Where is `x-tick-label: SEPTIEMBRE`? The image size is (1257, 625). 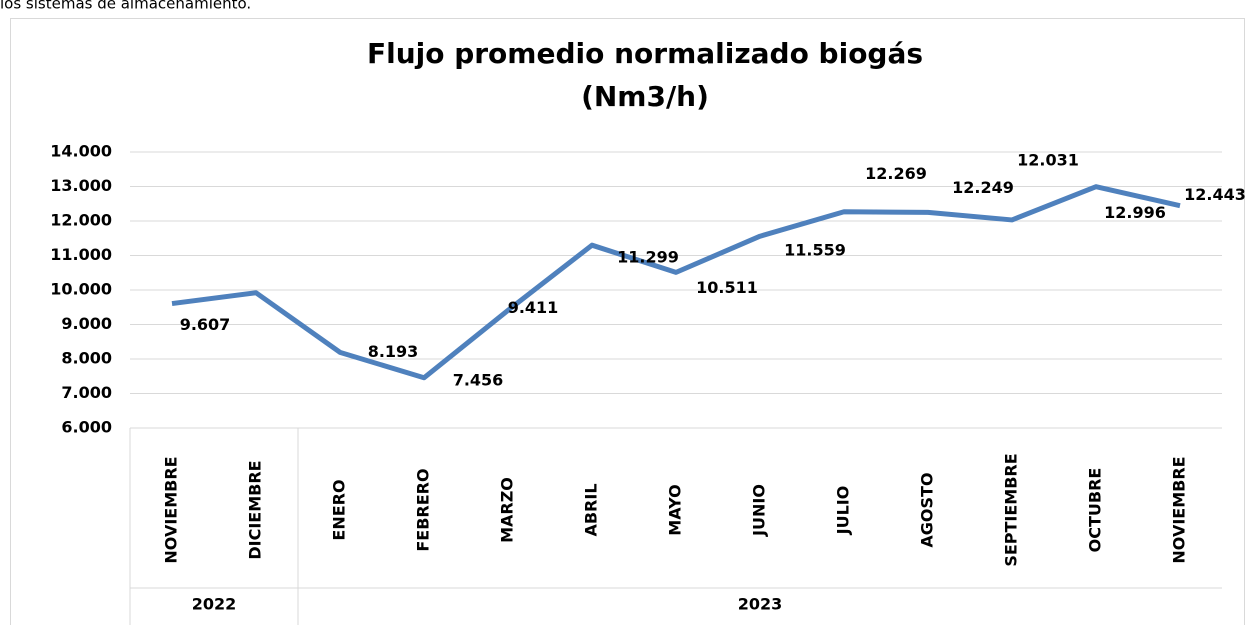 x-tick-label: SEPTIEMBRE is located at coordinates (1011, 509).